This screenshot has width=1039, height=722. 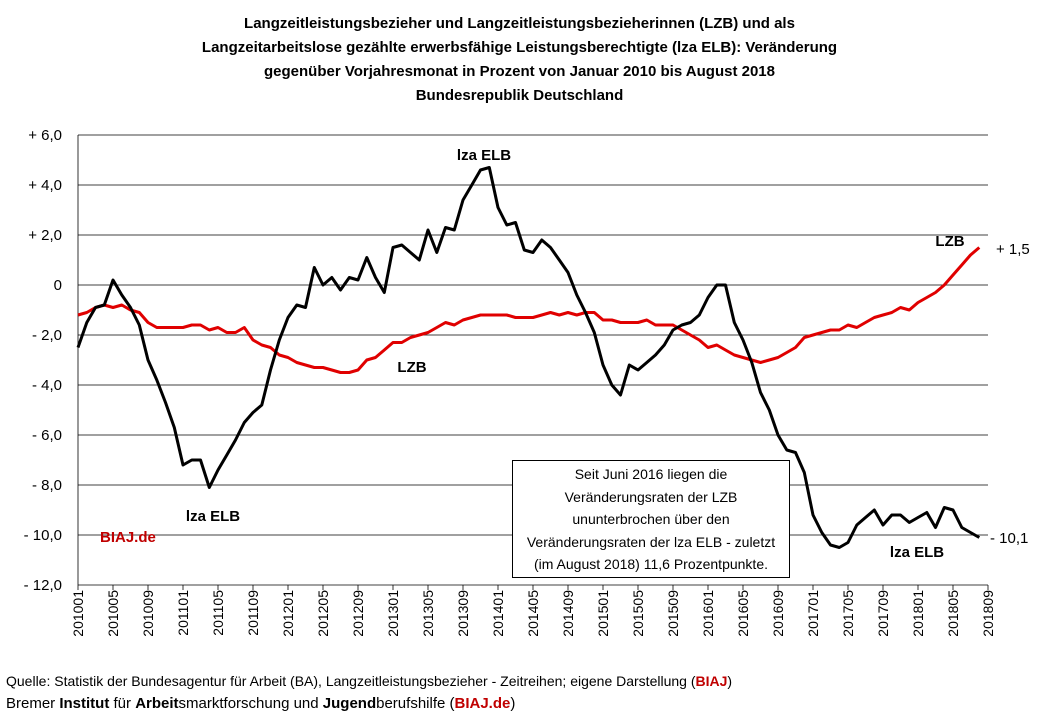 What do you see at coordinates (708, 613) in the screenshot?
I see `x-tick-label: 201601` at bounding box center [708, 613].